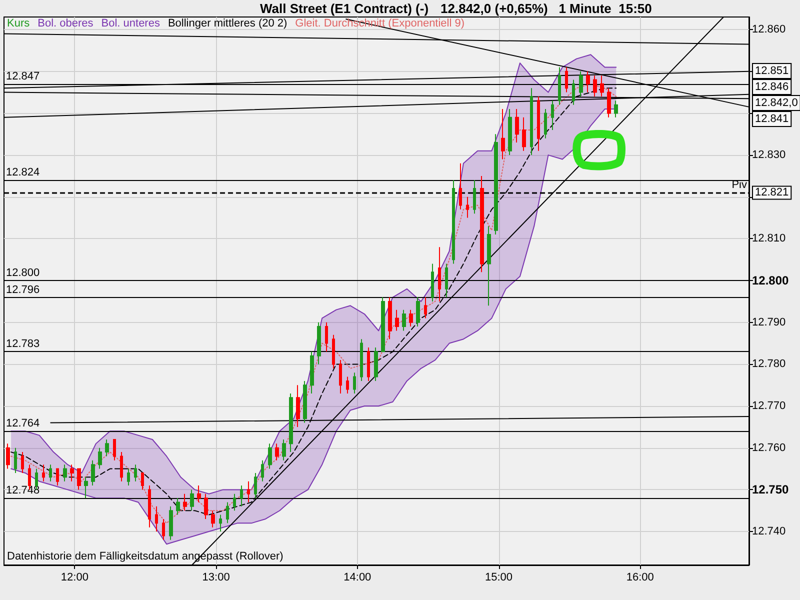 This screenshot has width=800, height=600. What do you see at coordinates (769, 238) in the screenshot?
I see `y-tick-label: 12.810` at bounding box center [769, 238].